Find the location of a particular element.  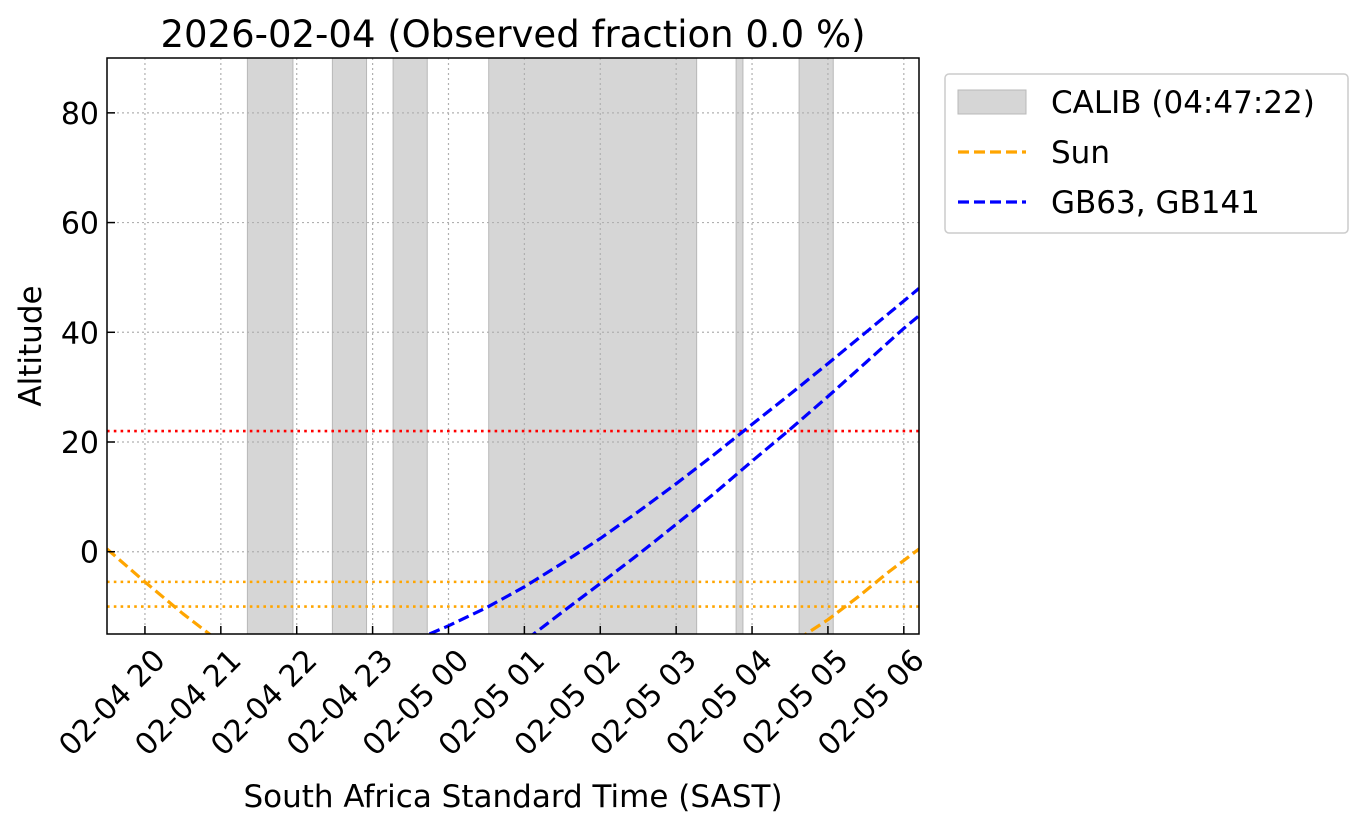

y-tick-label-3: 60 is located at coordinates (80, 224).